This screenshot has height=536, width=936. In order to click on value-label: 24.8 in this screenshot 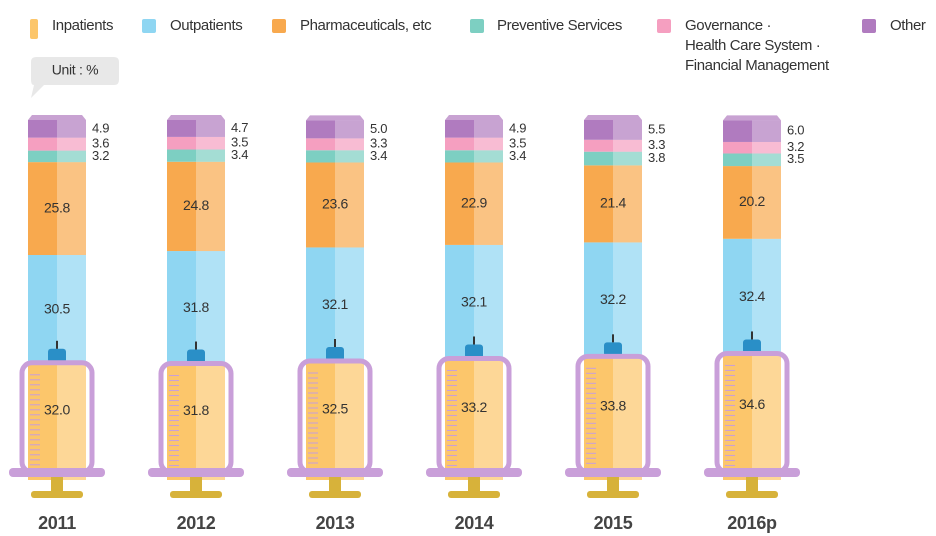, I will do `click(196, 205)`.